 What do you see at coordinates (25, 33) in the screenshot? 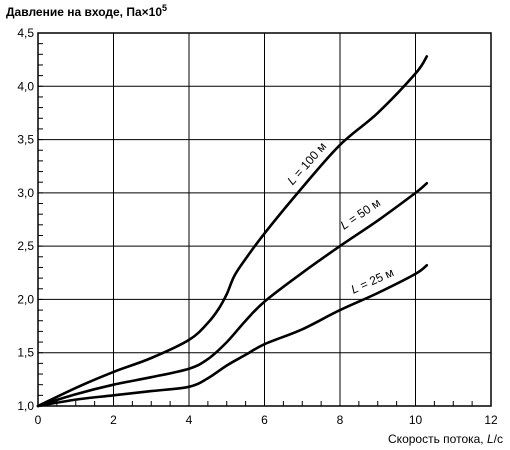
I see `y-tick-label: 4,5` at bounding box center [25, 33].